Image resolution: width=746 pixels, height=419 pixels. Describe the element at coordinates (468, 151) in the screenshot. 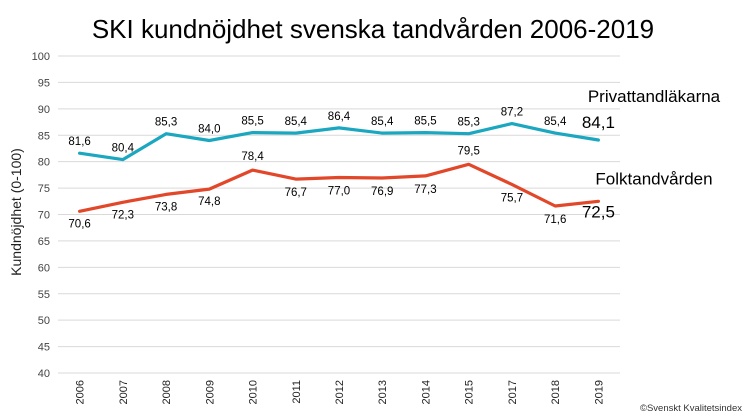

I see `data-label: 79,5` at that location.